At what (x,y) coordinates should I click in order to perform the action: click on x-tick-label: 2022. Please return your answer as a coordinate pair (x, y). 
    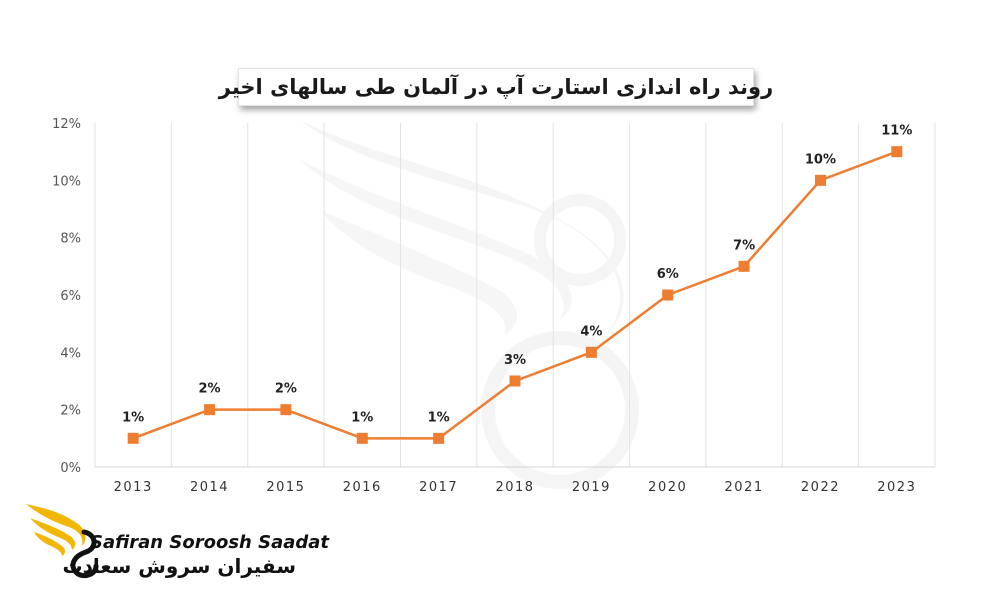
    Looking at the image, I should click on (820, 487).